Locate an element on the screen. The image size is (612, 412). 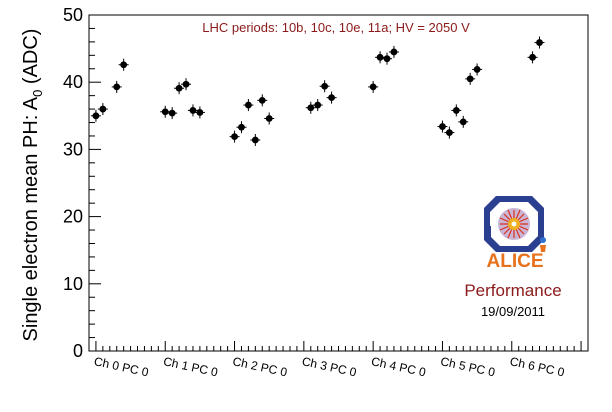
y-axis-label: Single electron mean PH: A0 (ADC) is located at coordinates (32, 185).